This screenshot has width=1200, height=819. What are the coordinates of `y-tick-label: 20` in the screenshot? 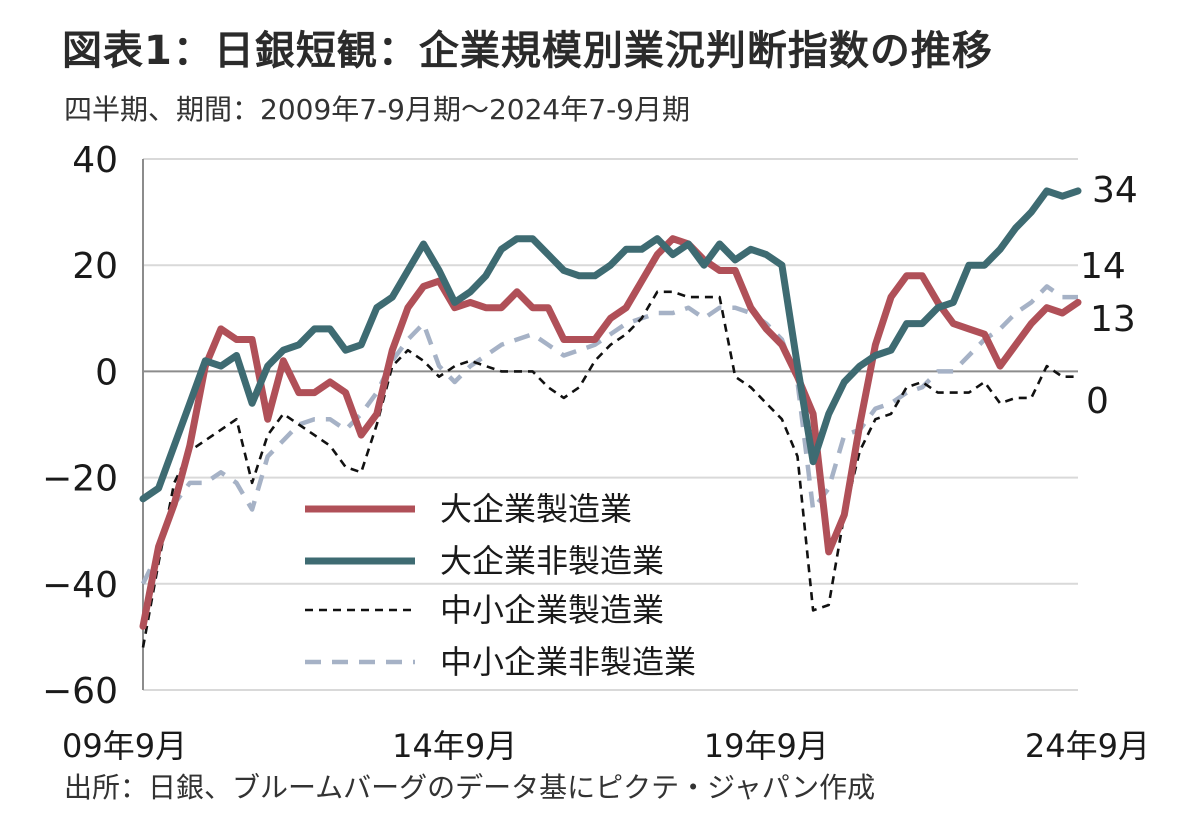 It's located at (95, 266).